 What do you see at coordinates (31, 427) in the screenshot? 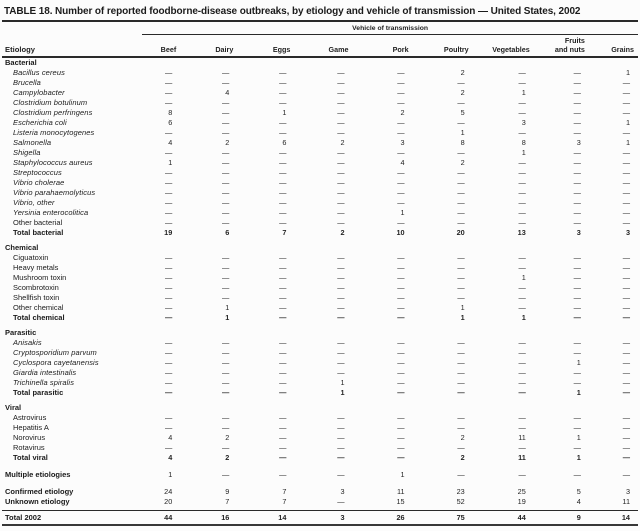
I see `etiology-label: Hepatitis A` at bounding box center [31, 427].